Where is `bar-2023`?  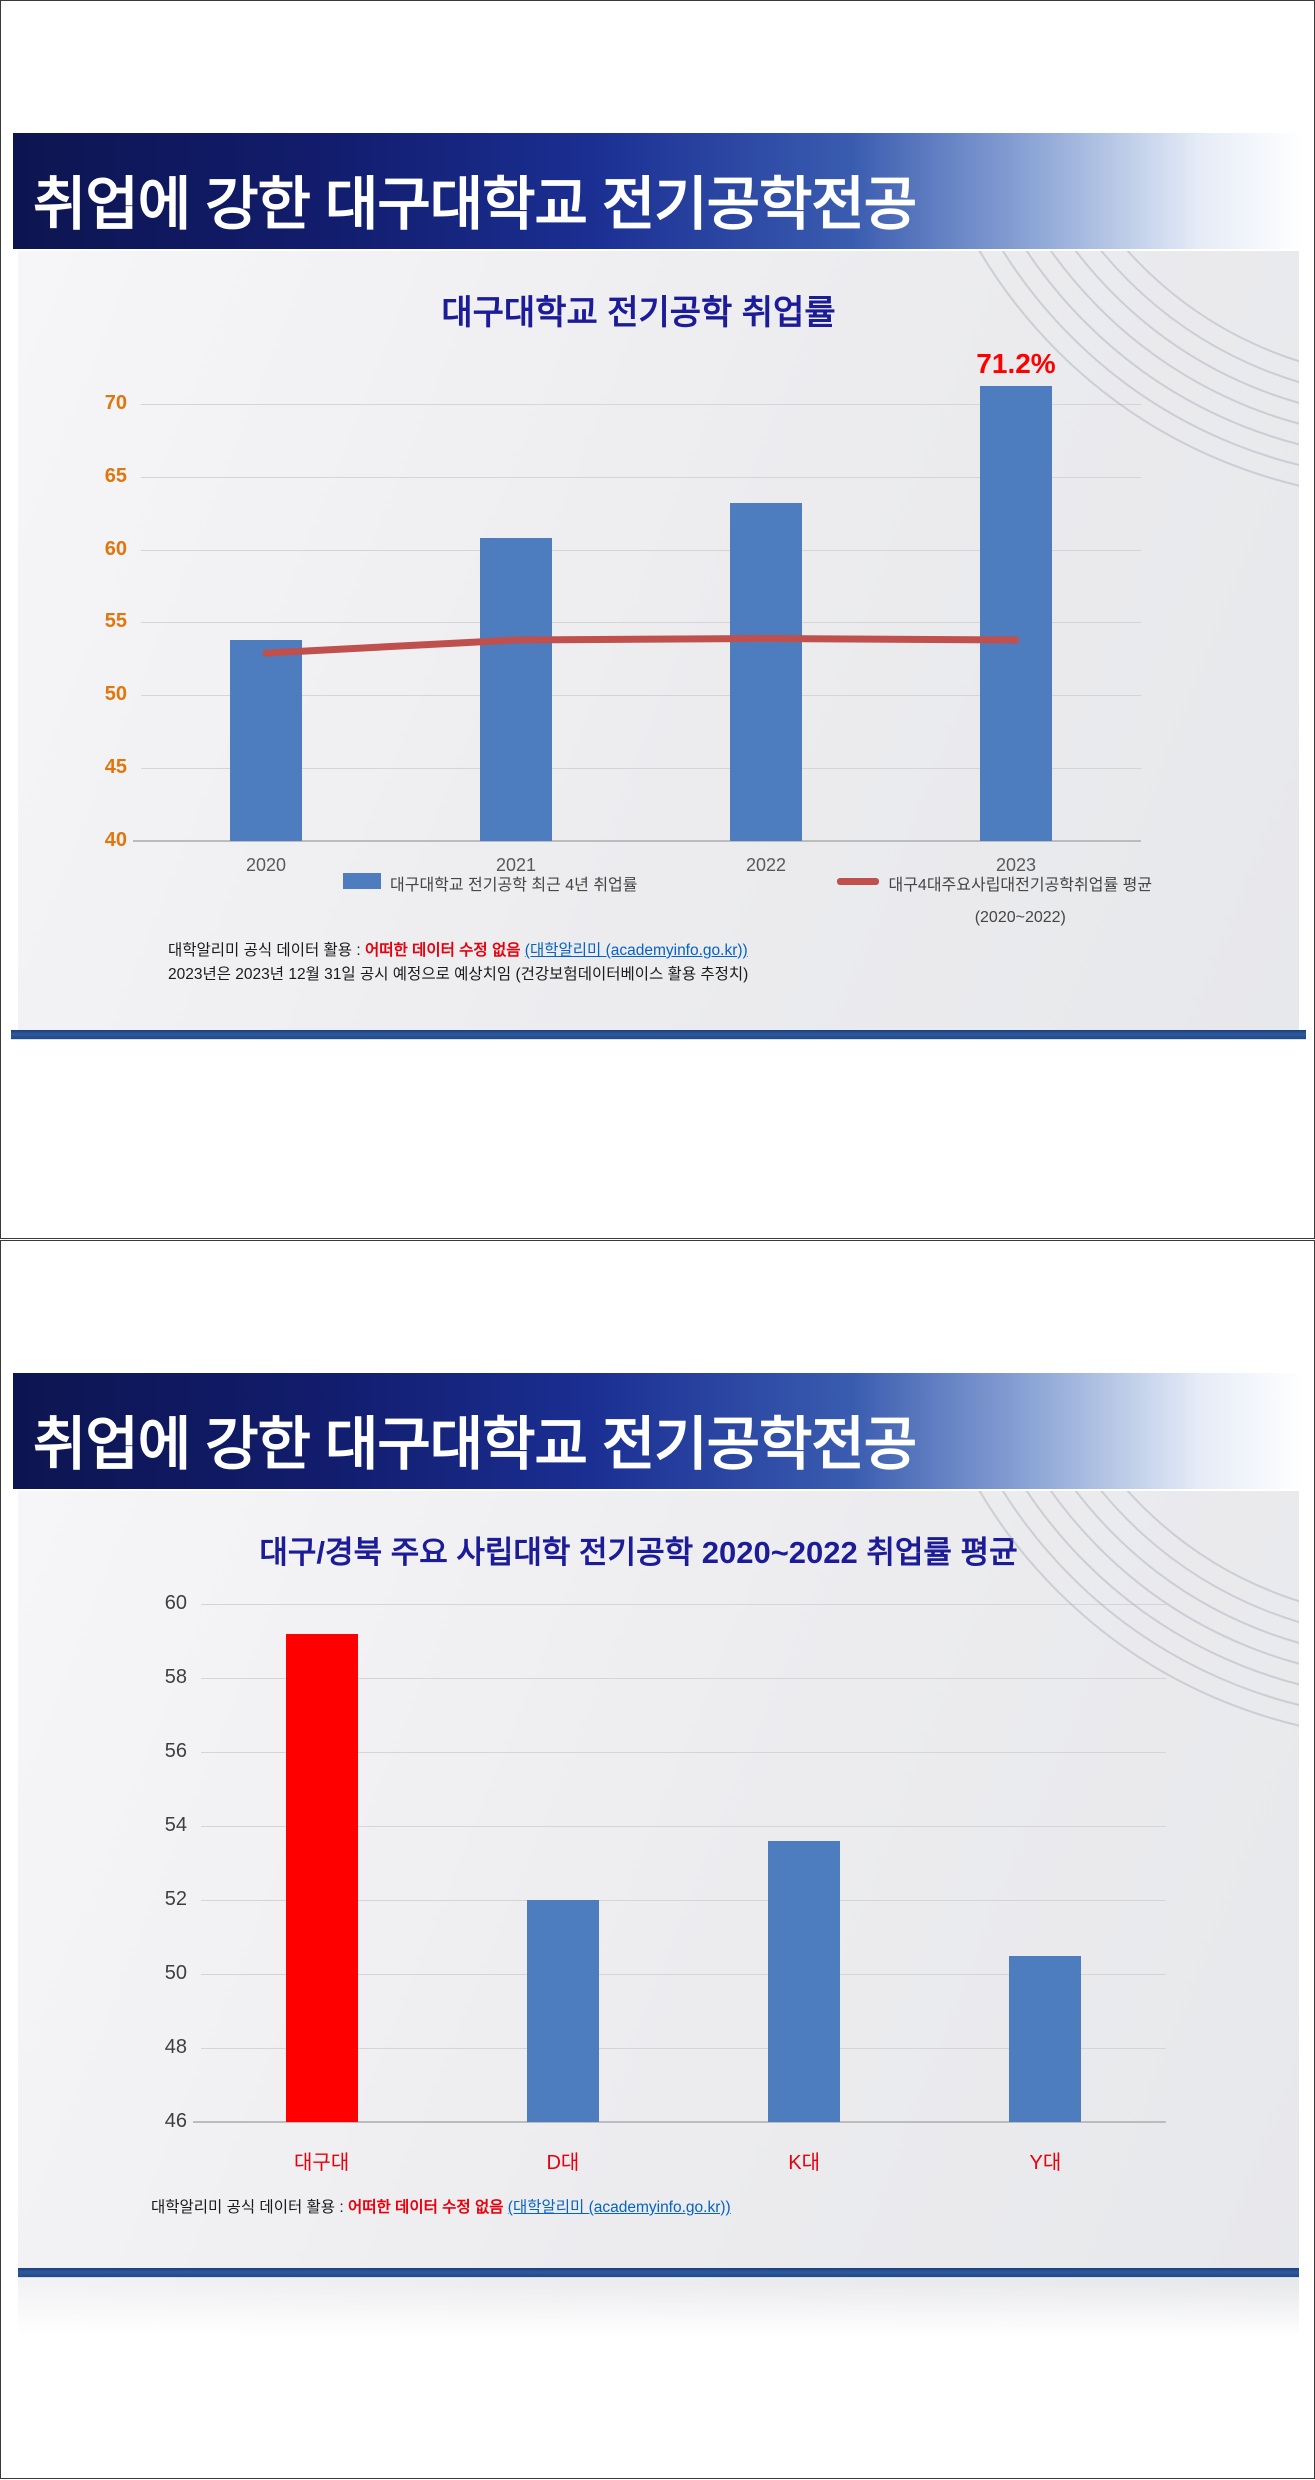
bar-2023 is located at coordinates (1016, 613).